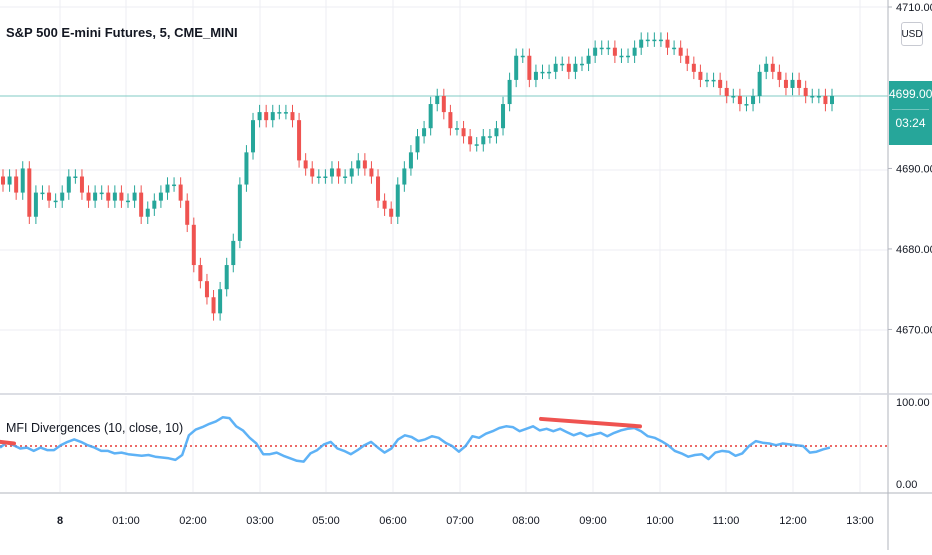 This screenshot has height=555, width=932. What do you see at coordinates (910, 123) in the screenshot?
I see `bar-countdown: 03:24` at bounding box center [910, 123].